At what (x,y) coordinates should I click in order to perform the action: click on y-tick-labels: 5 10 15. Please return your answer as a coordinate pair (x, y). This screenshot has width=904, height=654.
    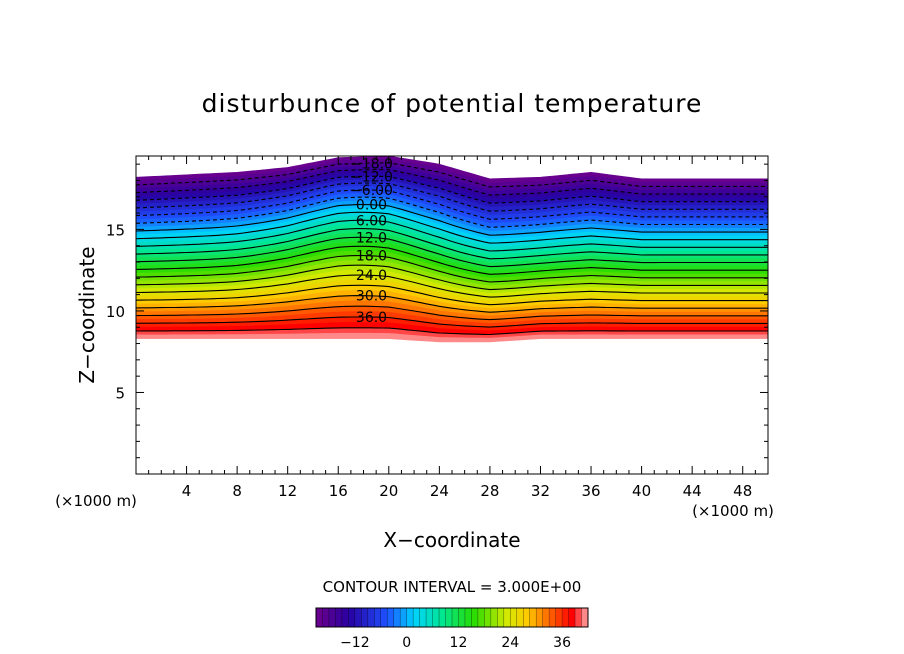
    Looking at the image, I should click on (115, 311).